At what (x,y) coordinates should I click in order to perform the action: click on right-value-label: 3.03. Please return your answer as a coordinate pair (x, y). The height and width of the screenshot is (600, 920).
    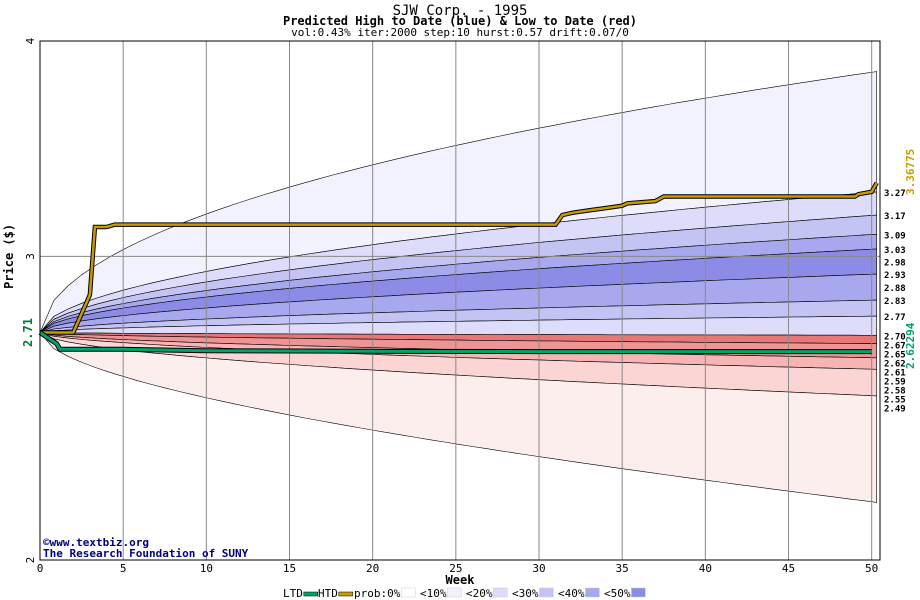
    Looking at the image, I should click on (895, 251).